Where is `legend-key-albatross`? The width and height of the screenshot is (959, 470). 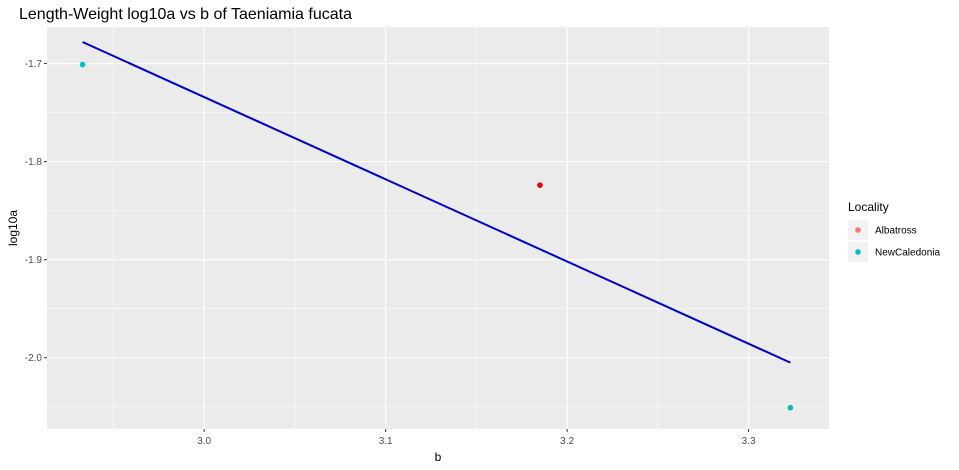
legend-key-albatross is located at coordinates (858, 230).